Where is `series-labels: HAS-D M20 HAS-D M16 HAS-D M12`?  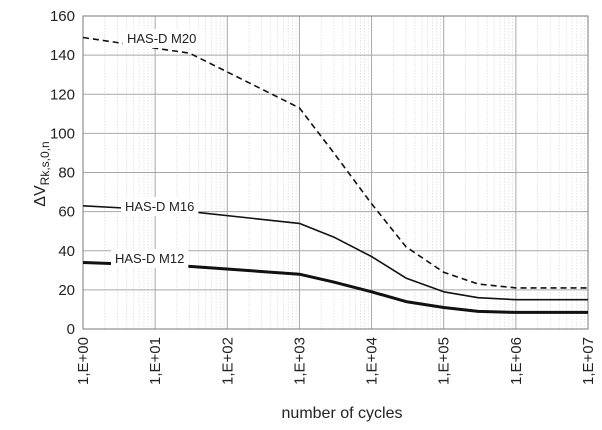 series-labels: HAS-D M20 HAS-D M16 HAS-D M12 is located at coordinates (156, 148).